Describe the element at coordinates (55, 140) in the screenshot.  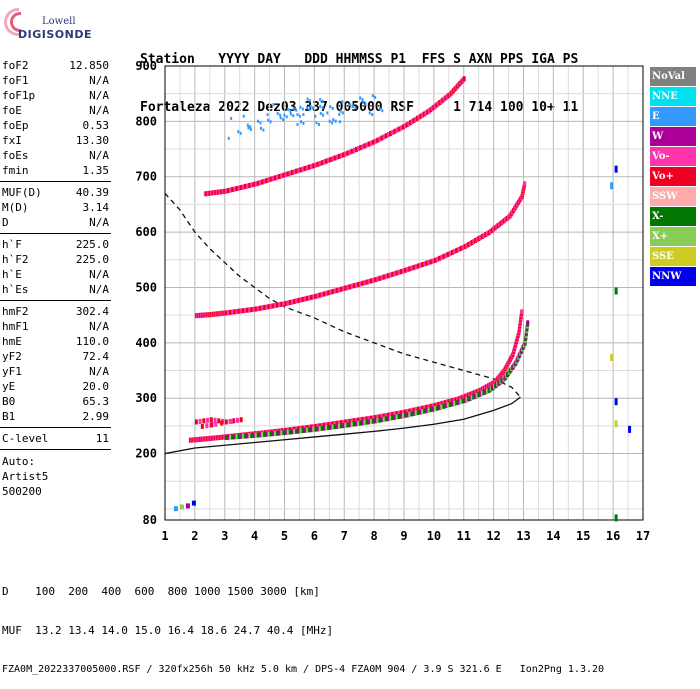
I see `param-row: fxI 13.30` at that location.